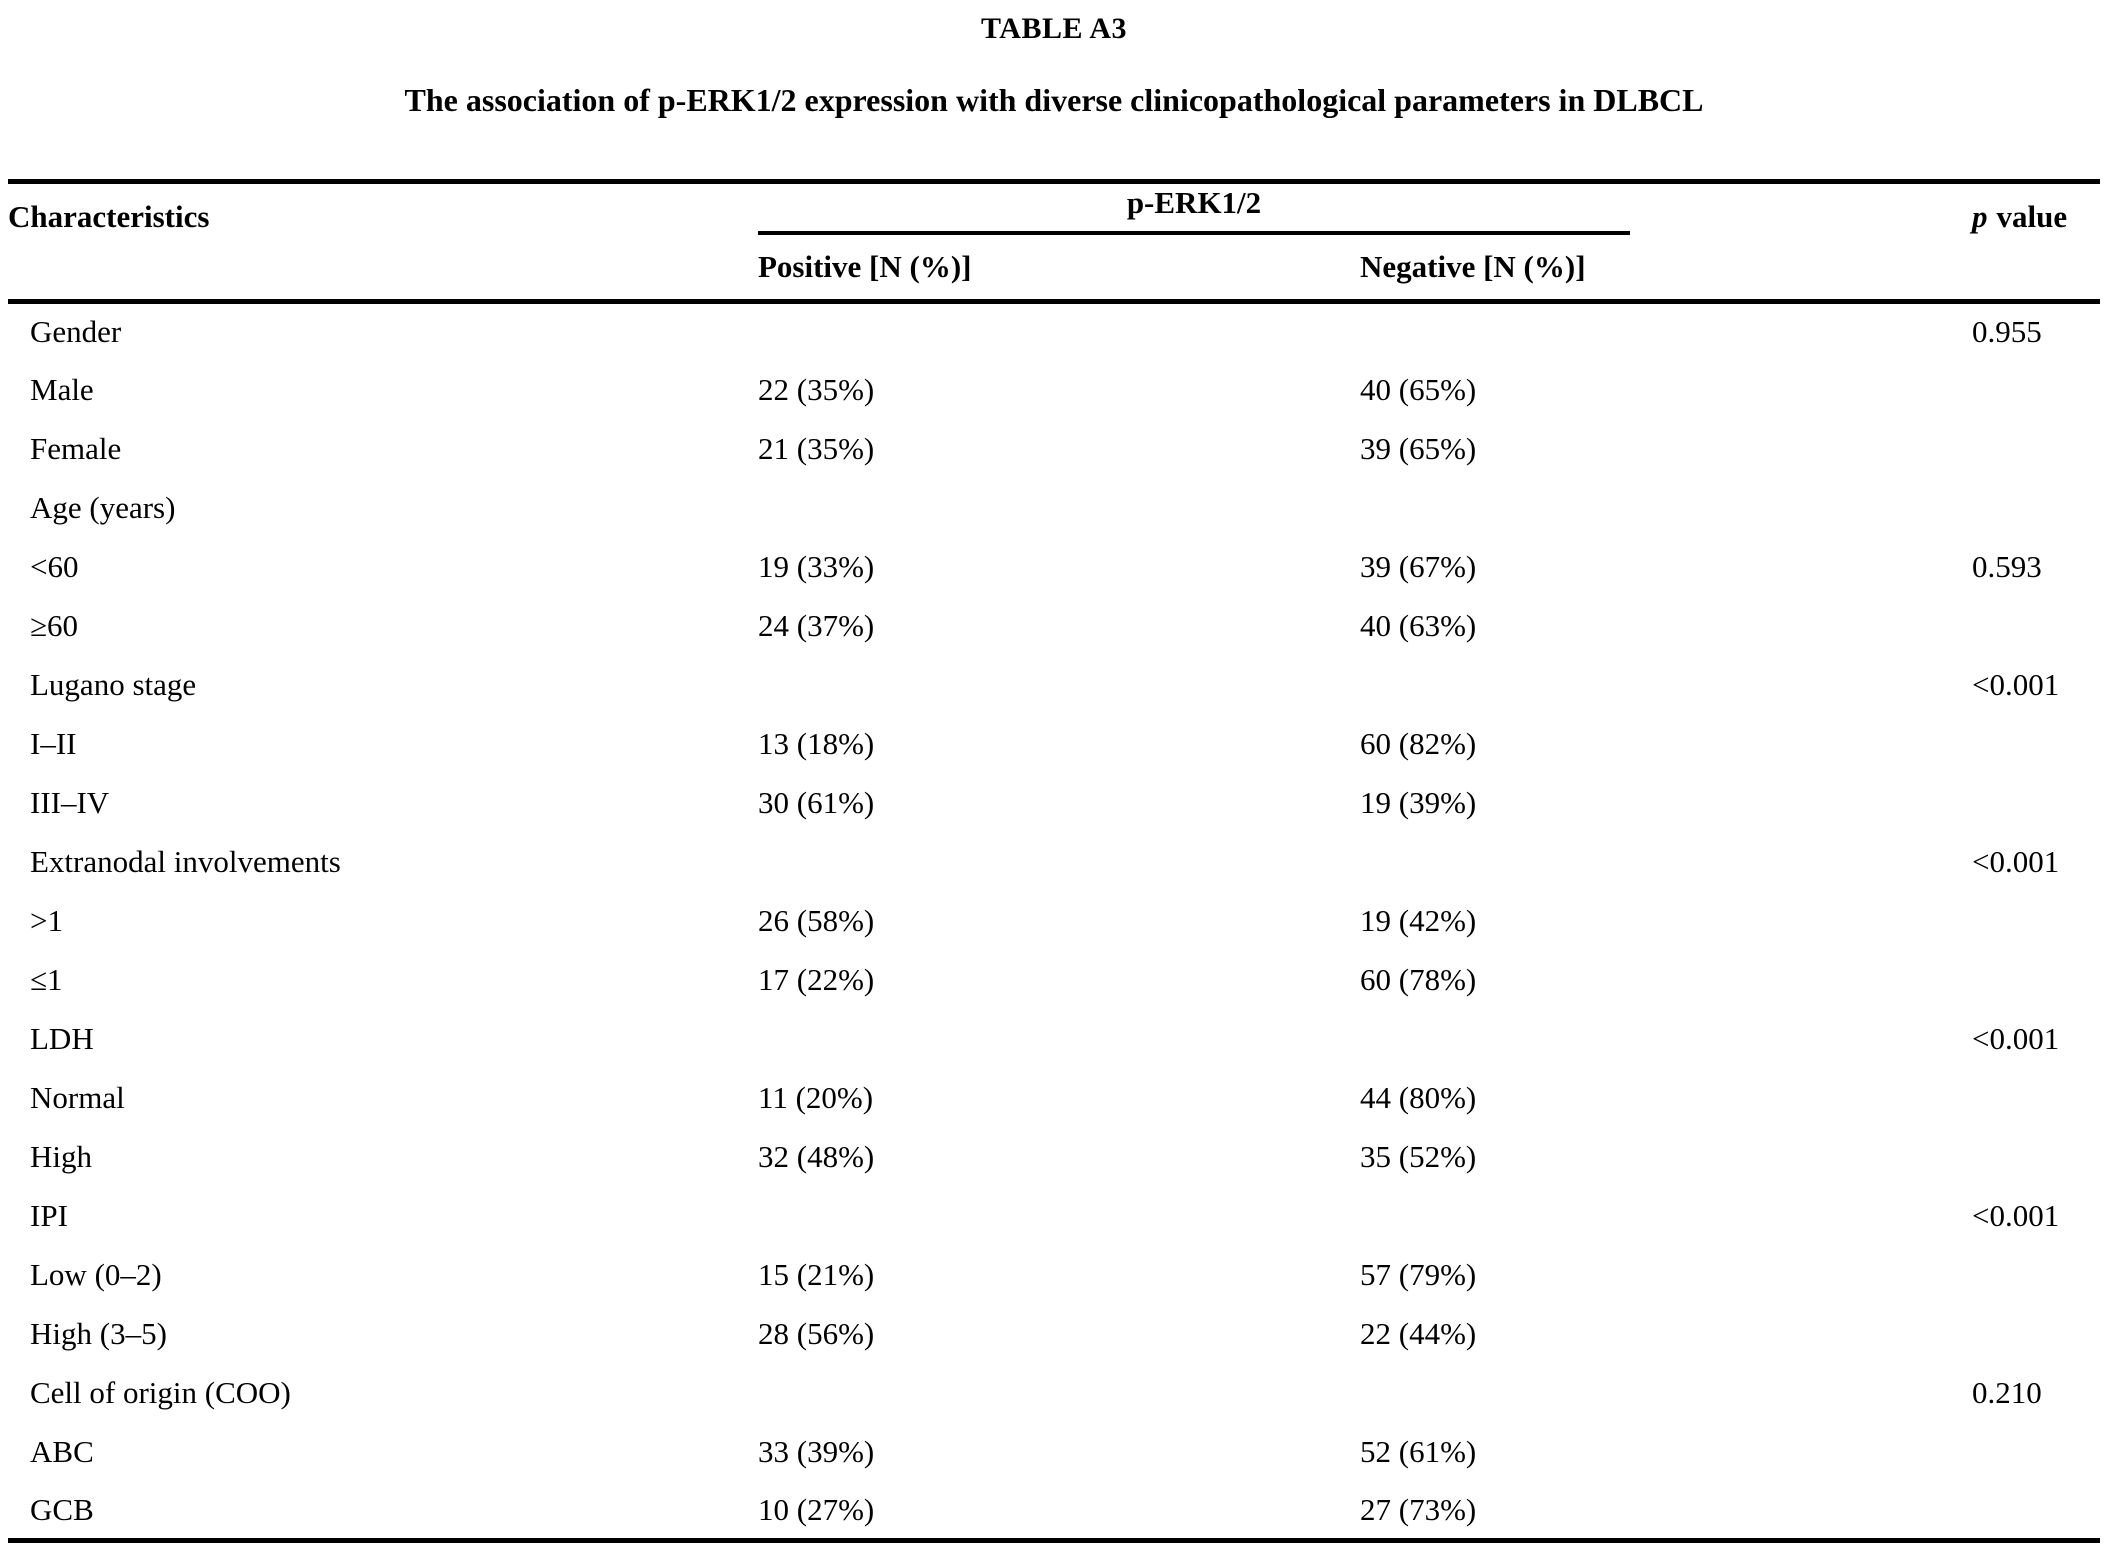  Describe the element at coordinates (816, 566) in the screenshot. I see `cell-positive: 19 (33%)` at that location.